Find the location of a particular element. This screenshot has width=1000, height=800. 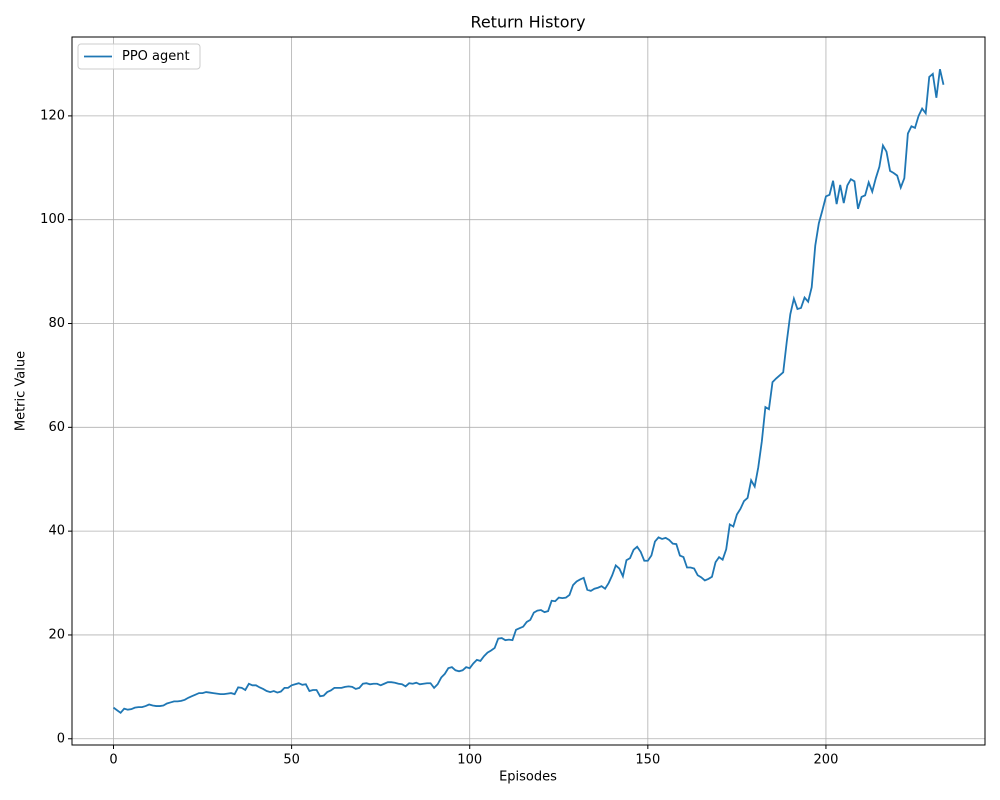

legend-label: PPO agent is located at coordinates (156, 56).